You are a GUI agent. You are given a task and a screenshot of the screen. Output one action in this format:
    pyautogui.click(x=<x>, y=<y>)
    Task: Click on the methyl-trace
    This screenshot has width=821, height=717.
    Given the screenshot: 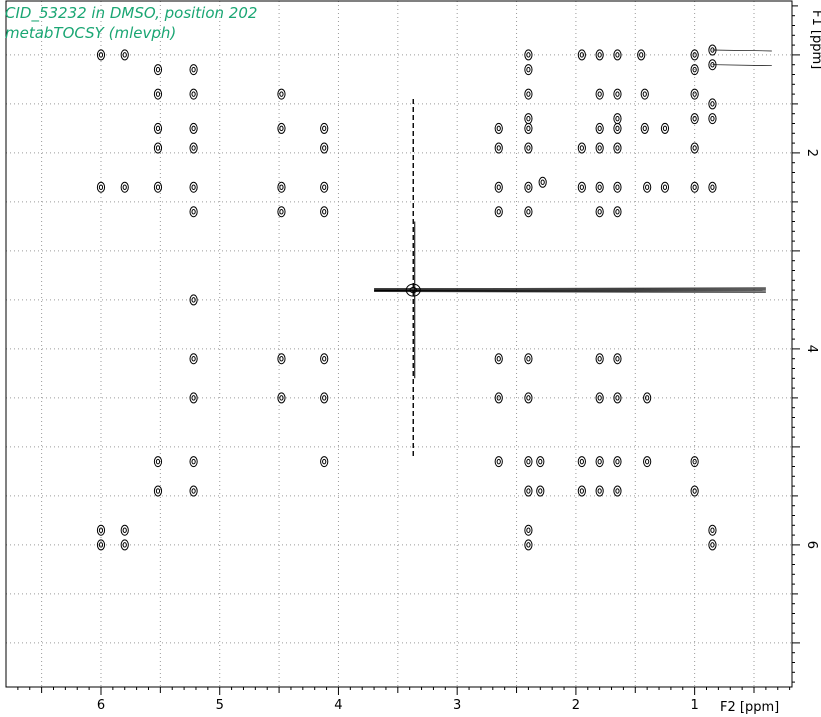 What is the action you would take?
    pyautogui.click(x=742, y=65)
    